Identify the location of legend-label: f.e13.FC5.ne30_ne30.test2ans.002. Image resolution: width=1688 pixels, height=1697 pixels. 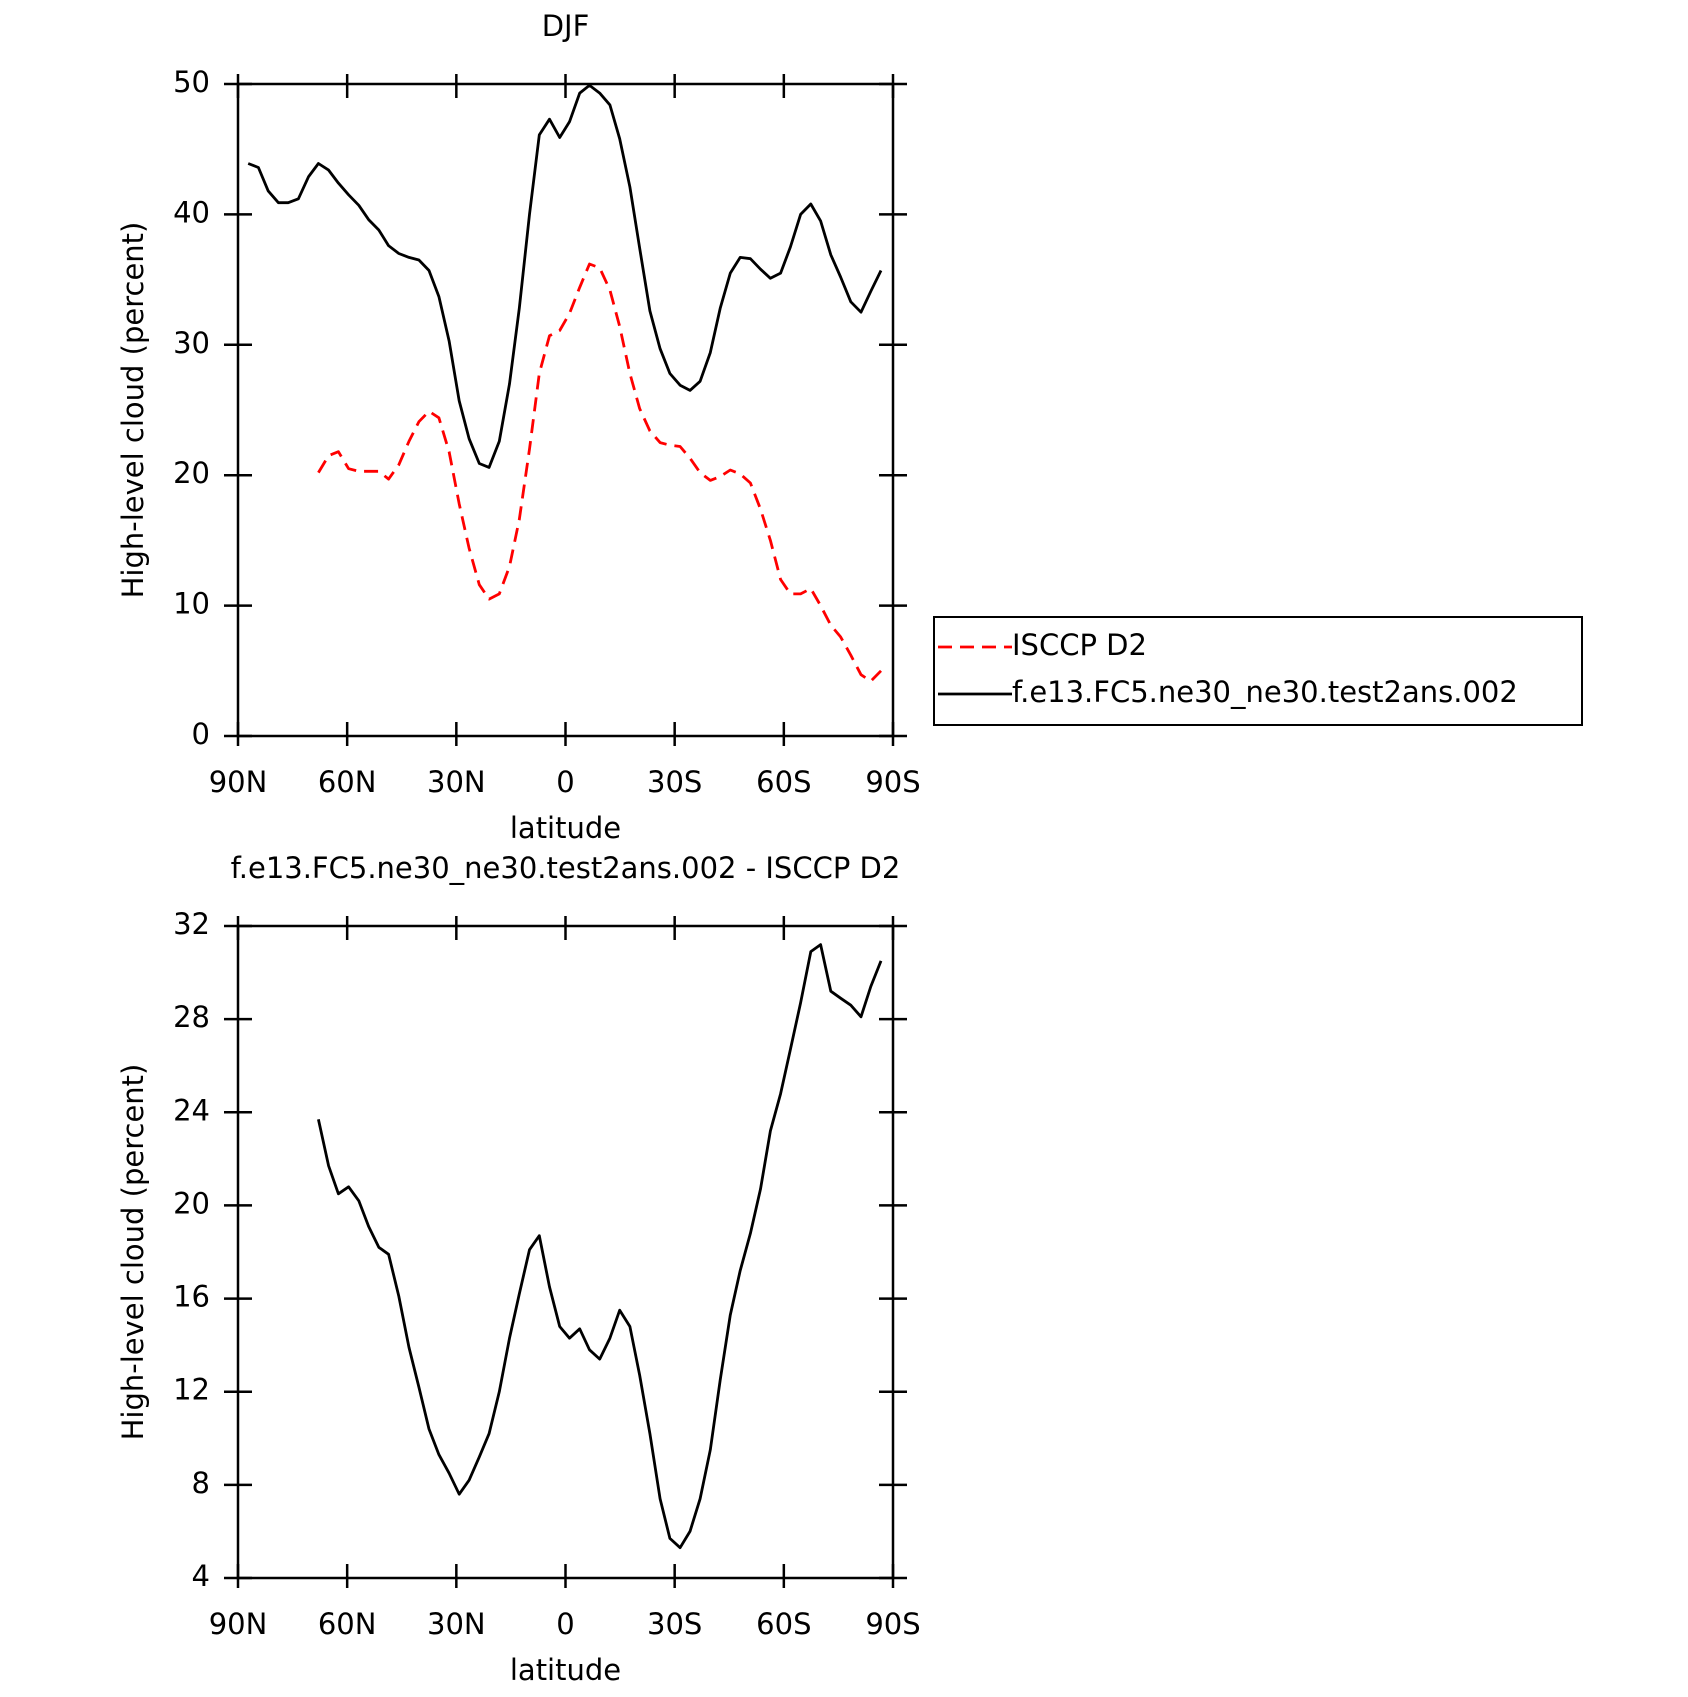
(1265, 692).